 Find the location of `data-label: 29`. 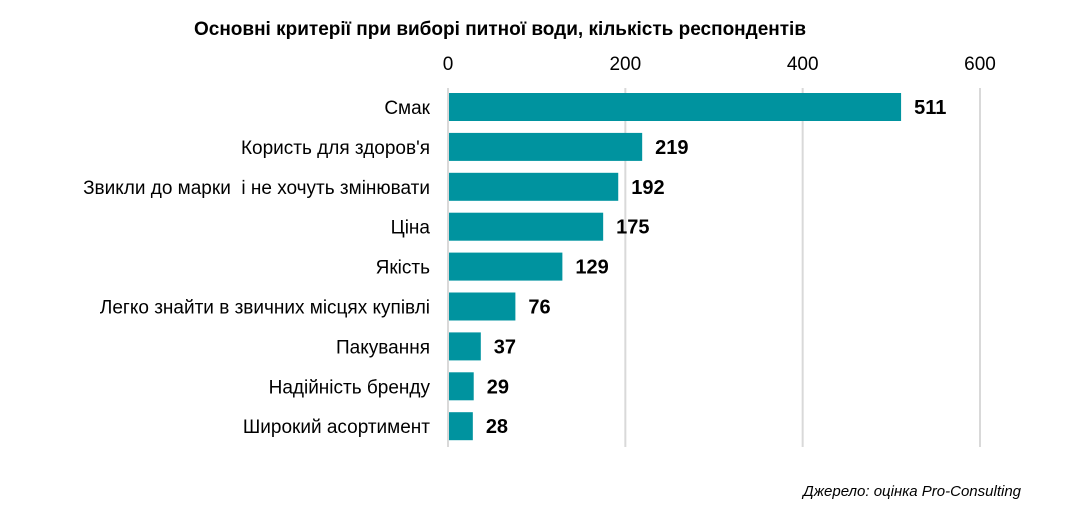

data-label: 29 is located at coordinates (498, 387).